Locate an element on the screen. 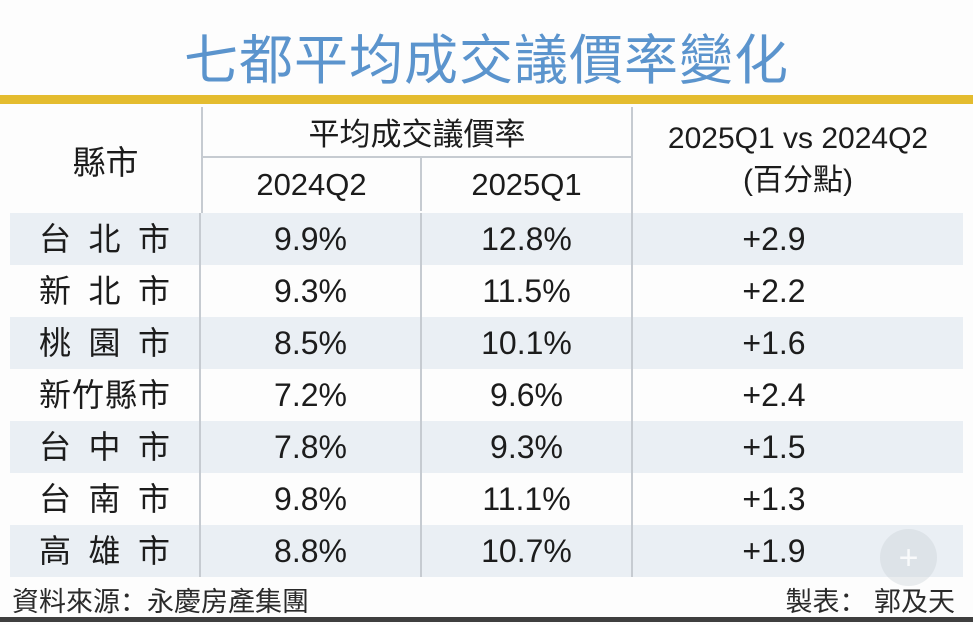  diff-cell: +2.4 is located at coordinates (774, 395).